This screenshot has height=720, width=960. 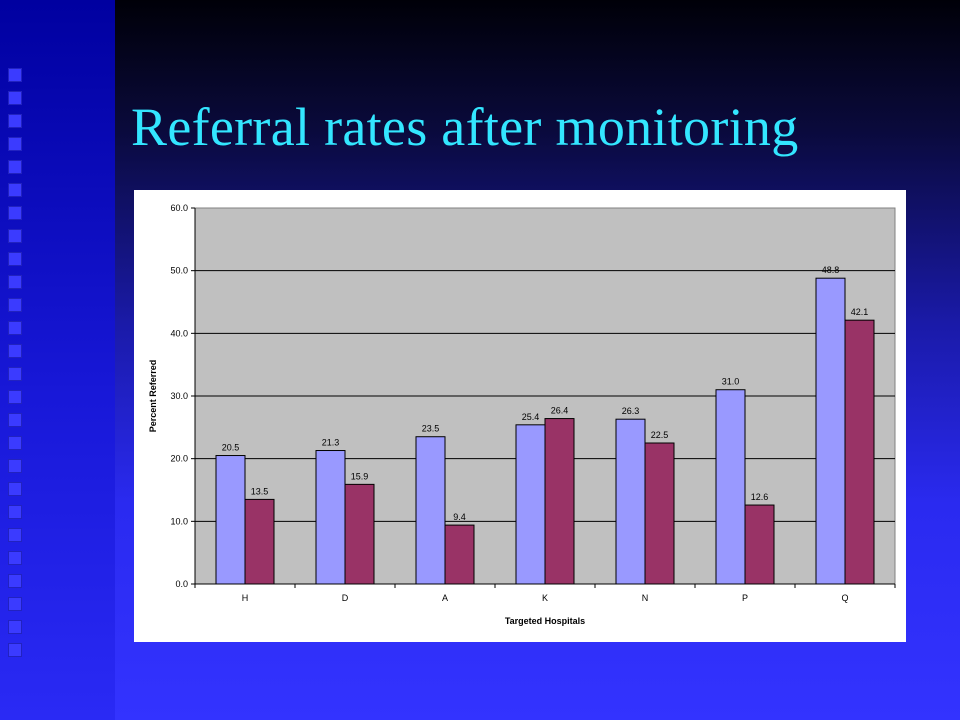 What do you see at coordinates (179, 521) in the screenshot?
I see `y-tick-label: 10.0` at bounding box center [179, 521].